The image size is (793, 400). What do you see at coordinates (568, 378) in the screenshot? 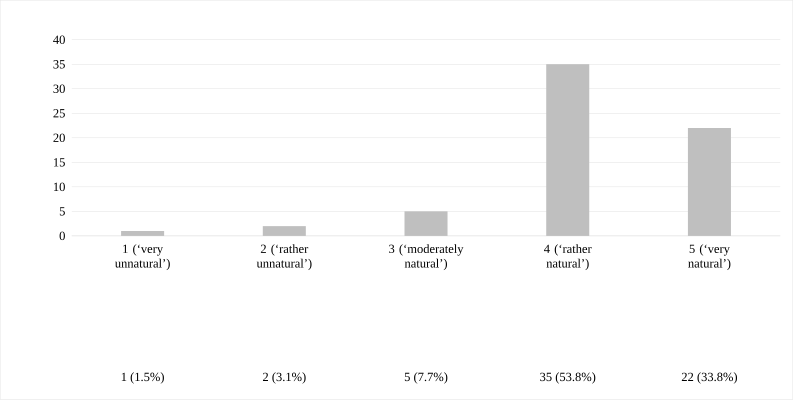
I see `data-label: 35 (53.8%)` at bounding box center [568, 378].